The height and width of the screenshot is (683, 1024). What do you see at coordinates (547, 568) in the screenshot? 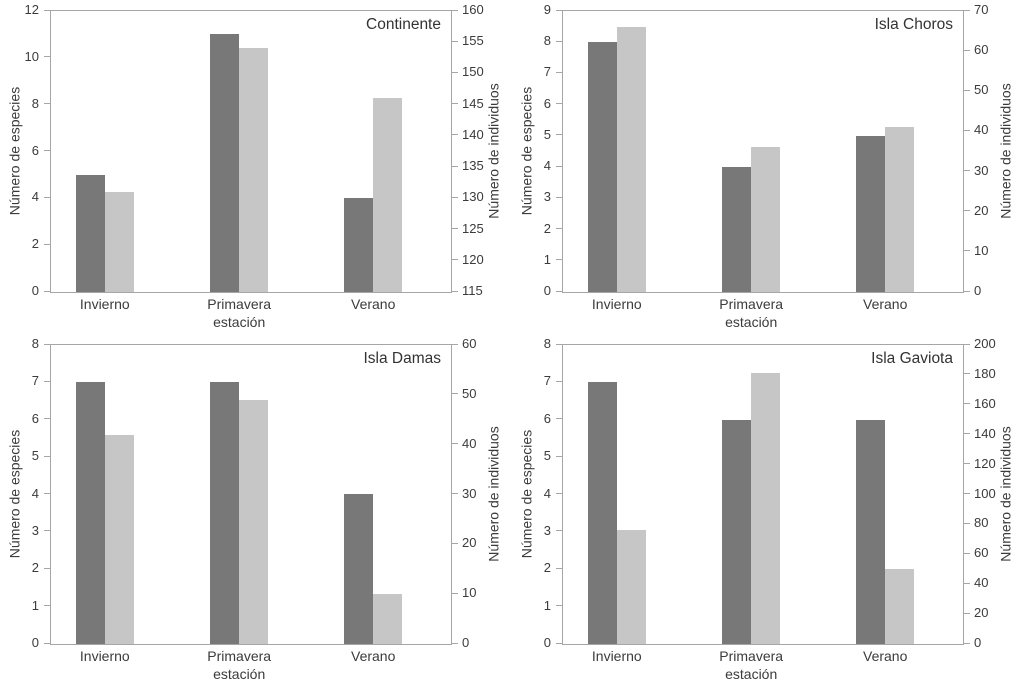
I see `left-tick-label: 2` at bounding box center [547, 568].